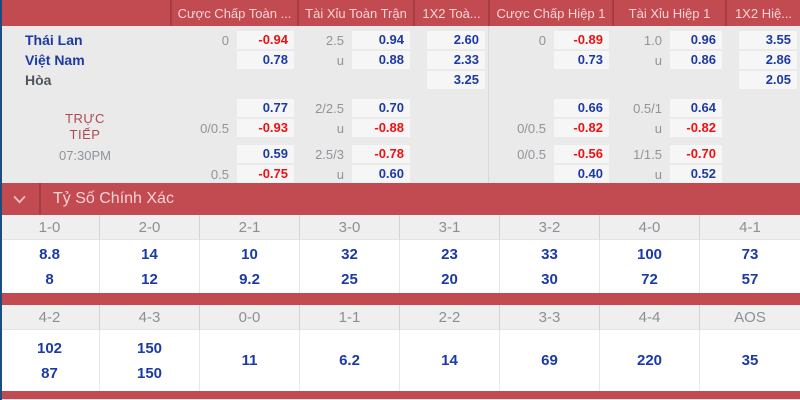  What do you see at coordinates (350, 266) in the screenshot?
I see `score-odds-cell: 32 25` at bounding box center [350, 266].